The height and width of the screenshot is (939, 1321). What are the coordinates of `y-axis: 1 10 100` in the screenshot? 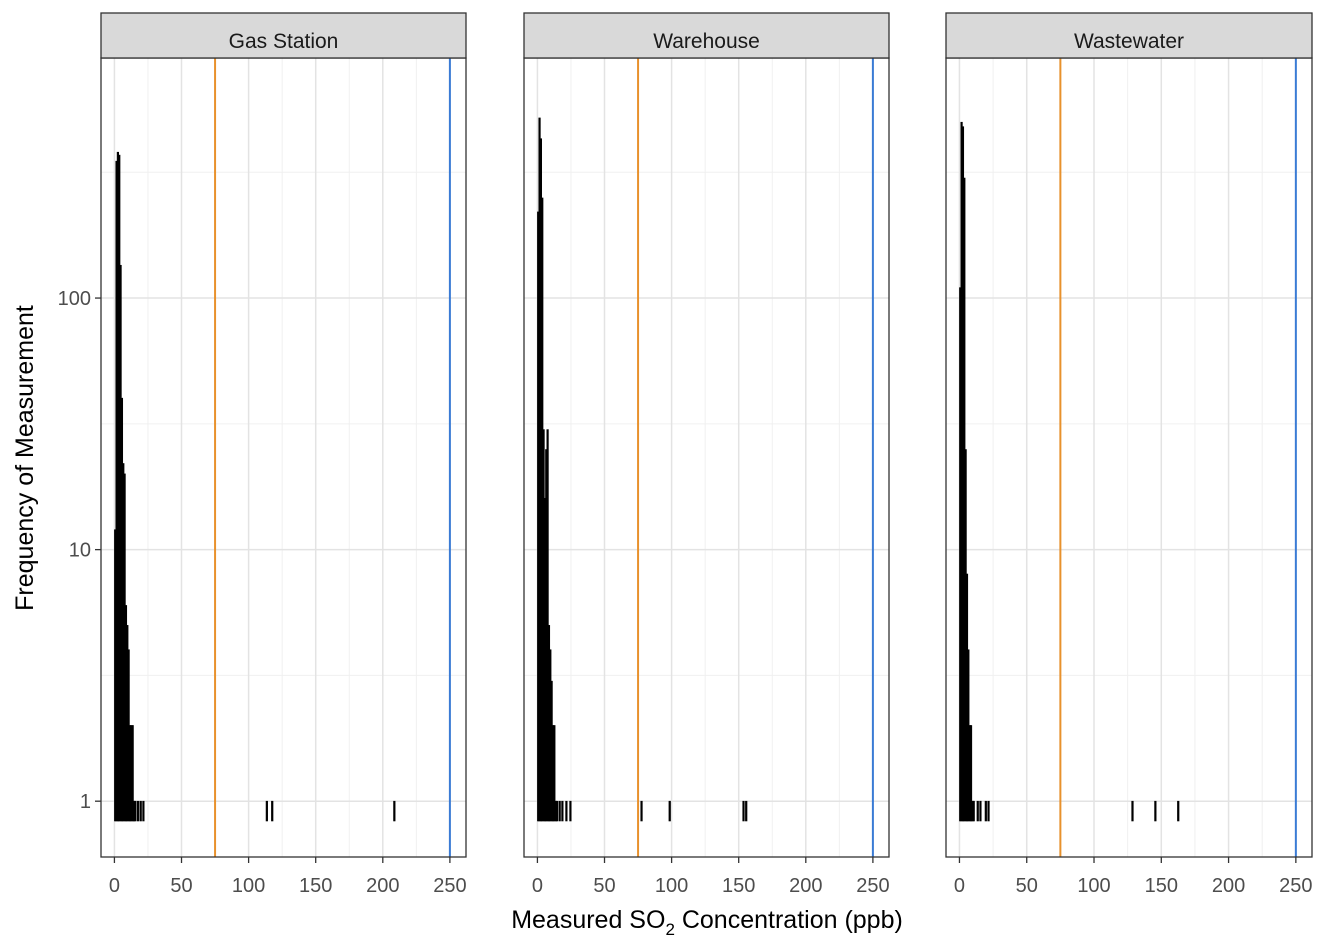 It's located at (79, 550).